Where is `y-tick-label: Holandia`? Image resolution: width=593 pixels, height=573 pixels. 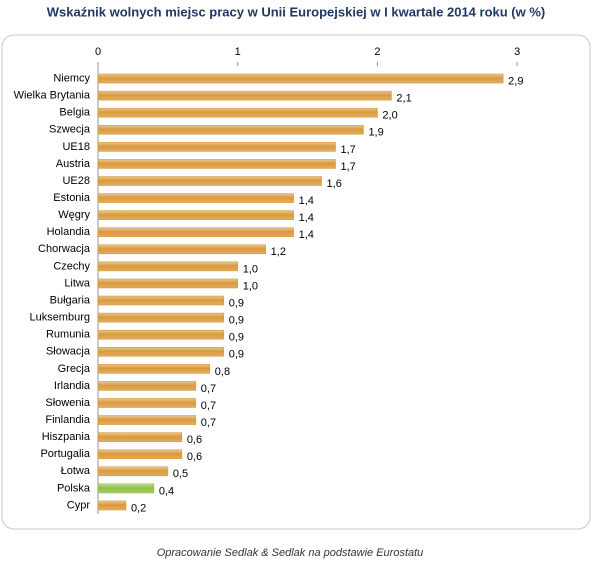 y-tick-label: Holandia is located at coordinates (69, 232).